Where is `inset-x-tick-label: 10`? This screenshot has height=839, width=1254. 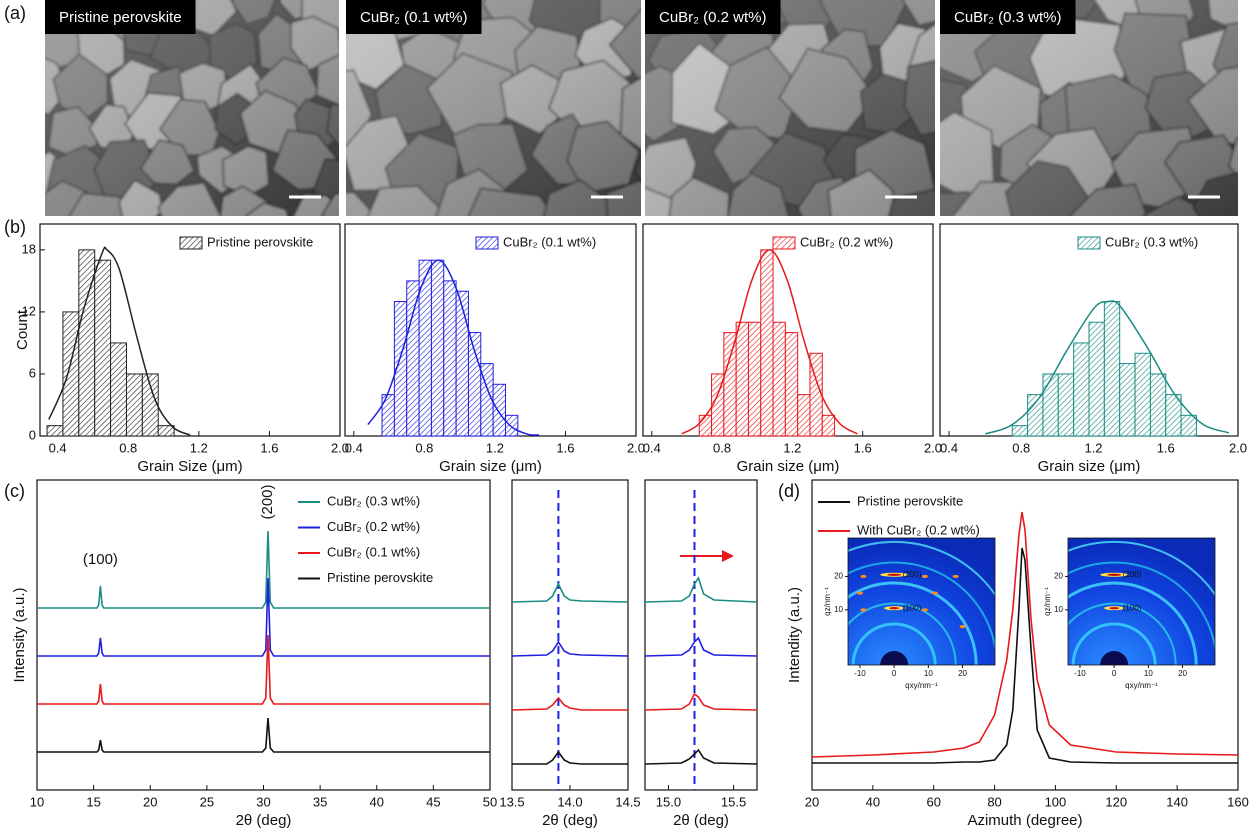
inset-x-tick-label: 10 is located at coordinates (928, 673).